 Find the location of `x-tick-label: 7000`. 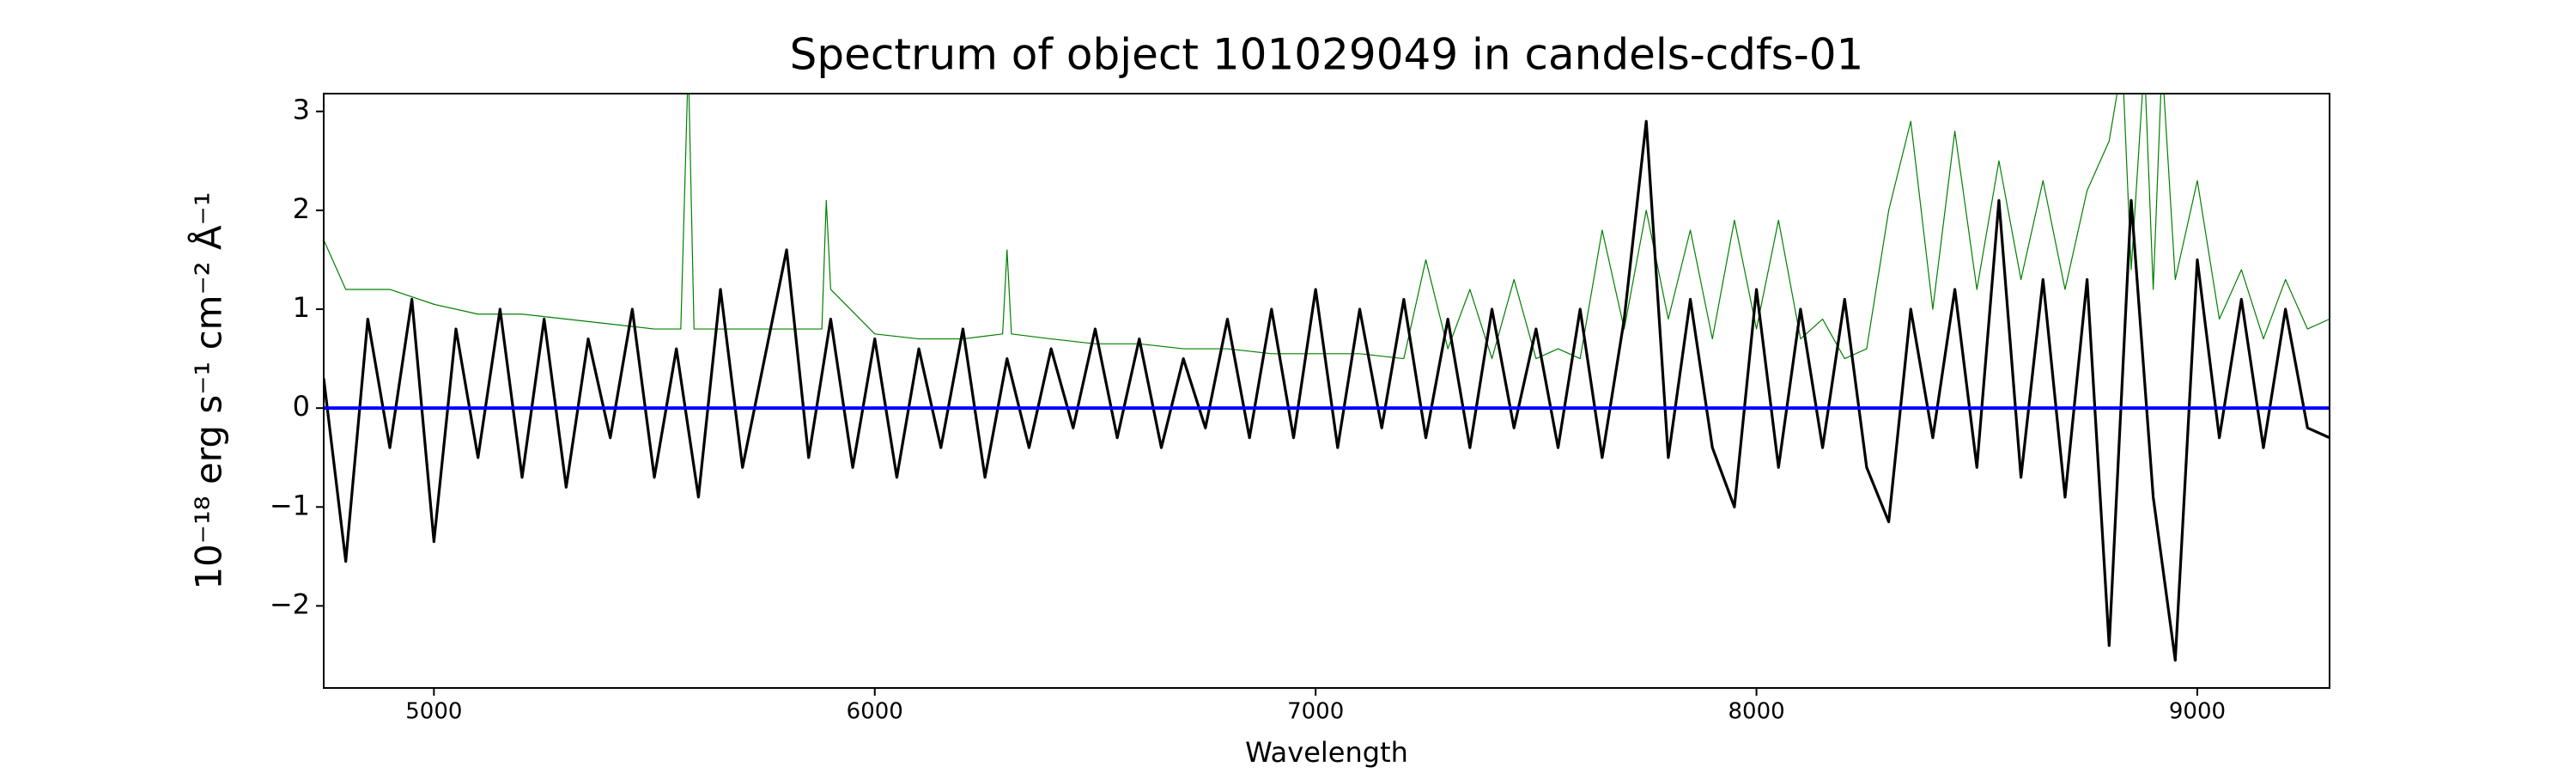

x-tick-label: 7000 is located at coordinates (1316, 712).